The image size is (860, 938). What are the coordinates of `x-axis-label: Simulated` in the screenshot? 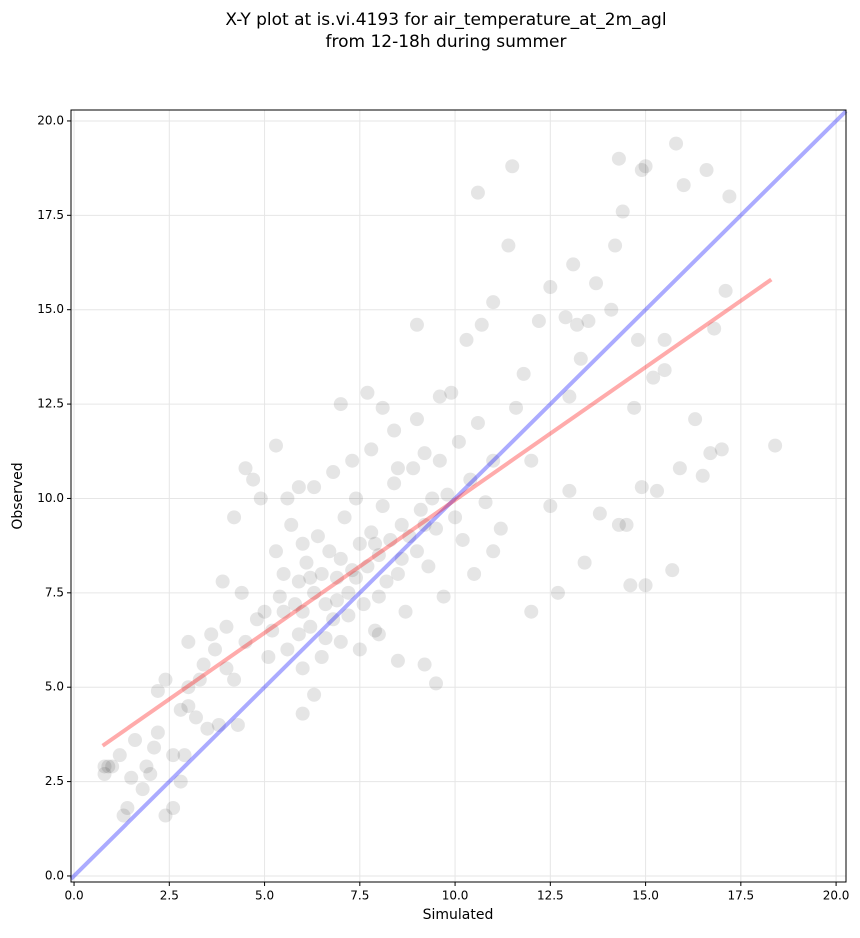 It's located at (458, 915).